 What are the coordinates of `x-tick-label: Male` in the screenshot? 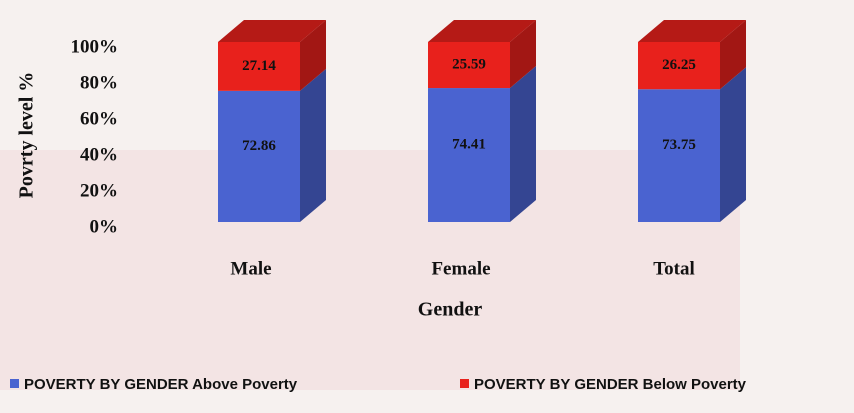 It's located at (250, 268).